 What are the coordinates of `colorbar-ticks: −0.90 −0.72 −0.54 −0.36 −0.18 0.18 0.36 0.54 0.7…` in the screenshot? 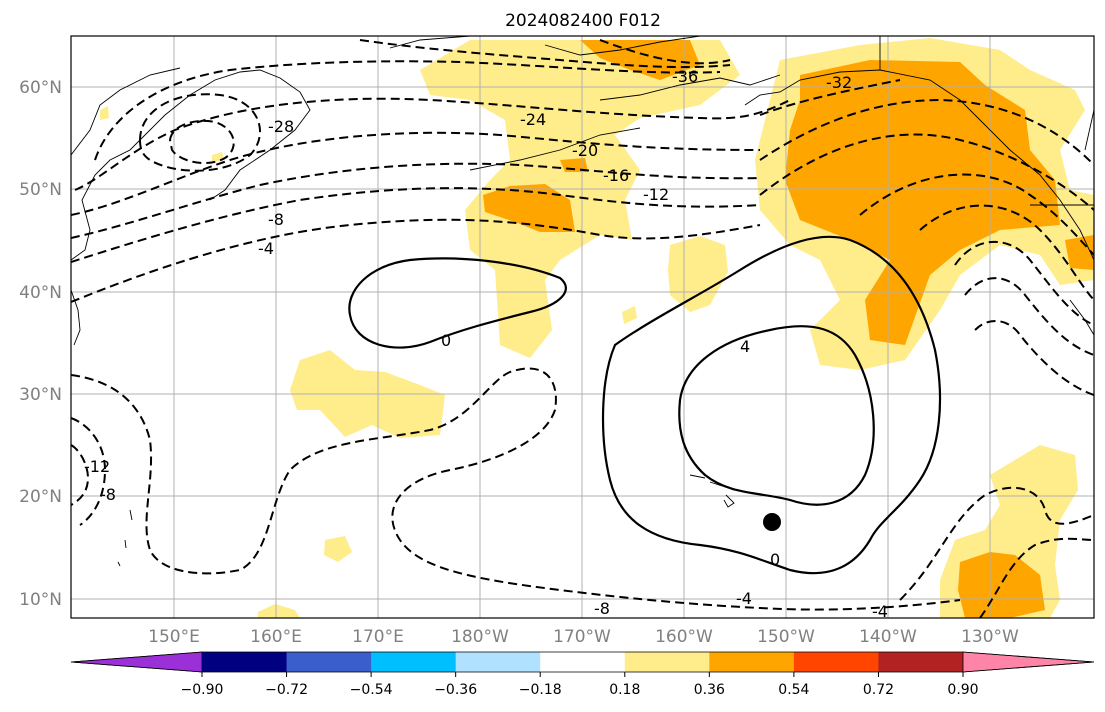 It's located at (580, 685).